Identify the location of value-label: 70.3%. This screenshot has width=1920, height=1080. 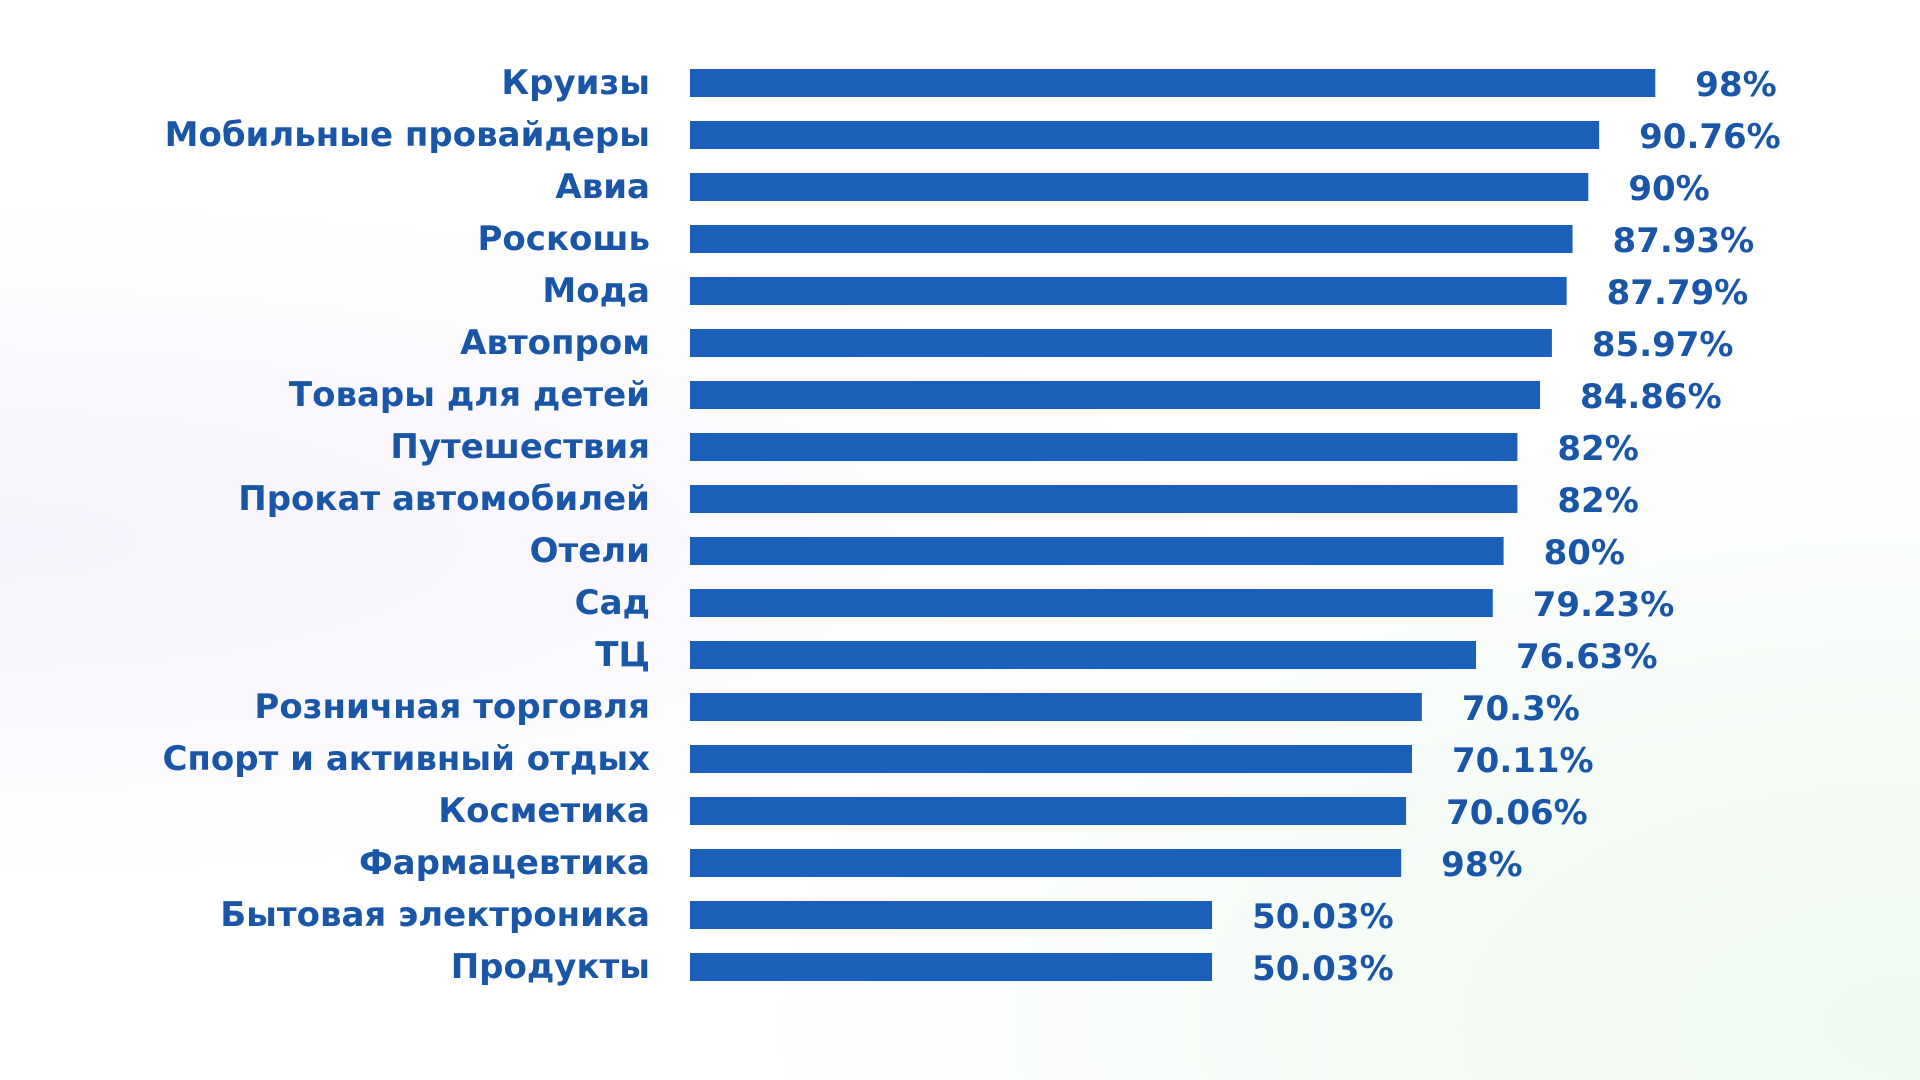
(1521, 709).